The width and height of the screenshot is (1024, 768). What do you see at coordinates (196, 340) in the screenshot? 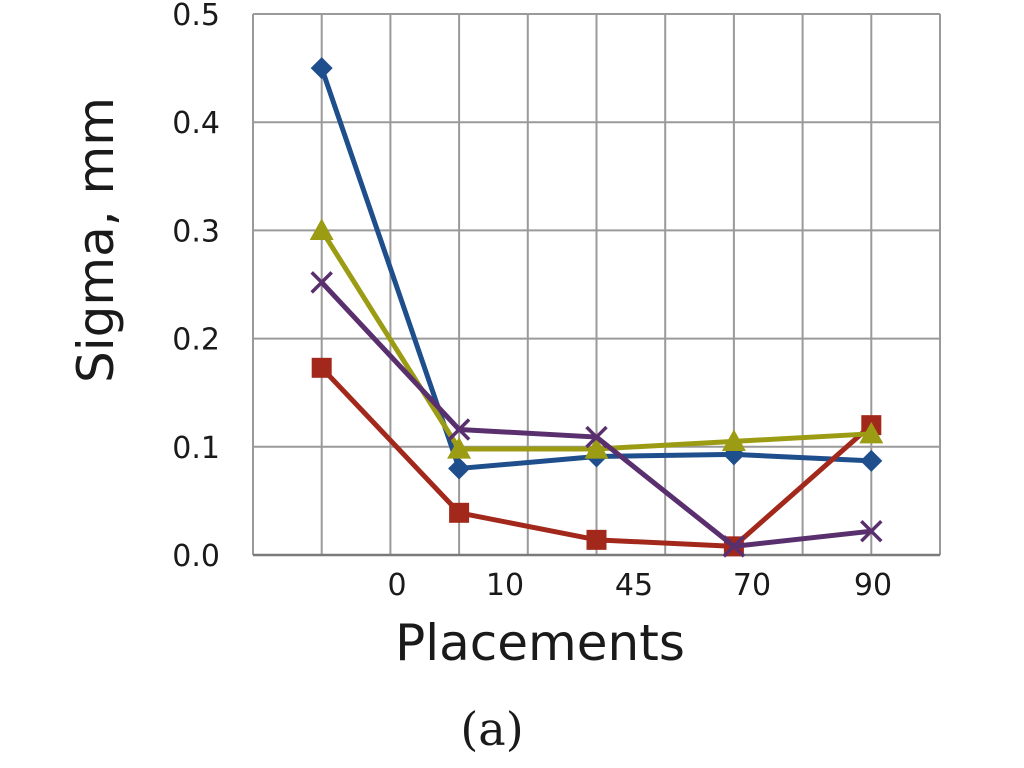
I see `y-tick-label: 0.2` at bounding box center [196, 340].